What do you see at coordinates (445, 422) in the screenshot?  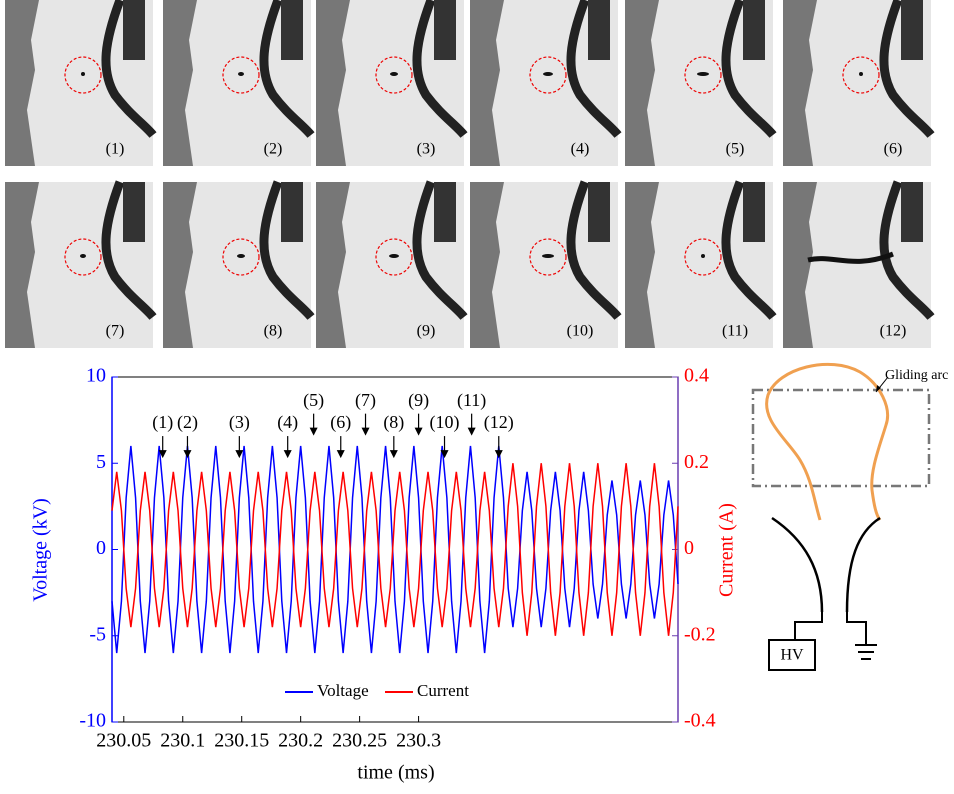 I see `annotation-label: (10)` at bounding box center [445, 422].